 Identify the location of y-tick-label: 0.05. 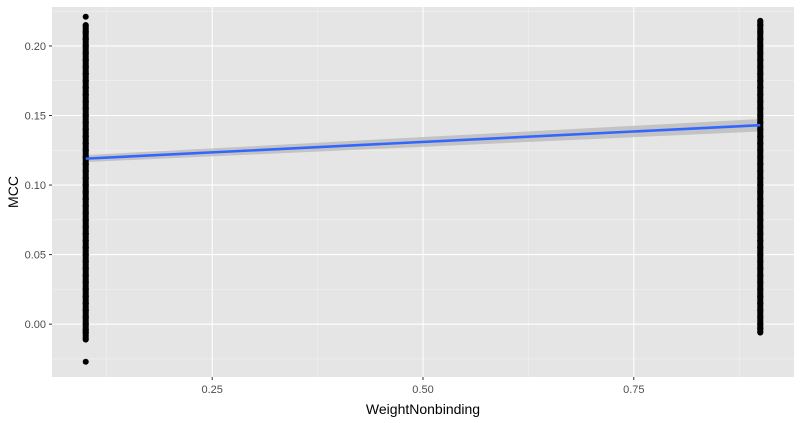
(35, 256).